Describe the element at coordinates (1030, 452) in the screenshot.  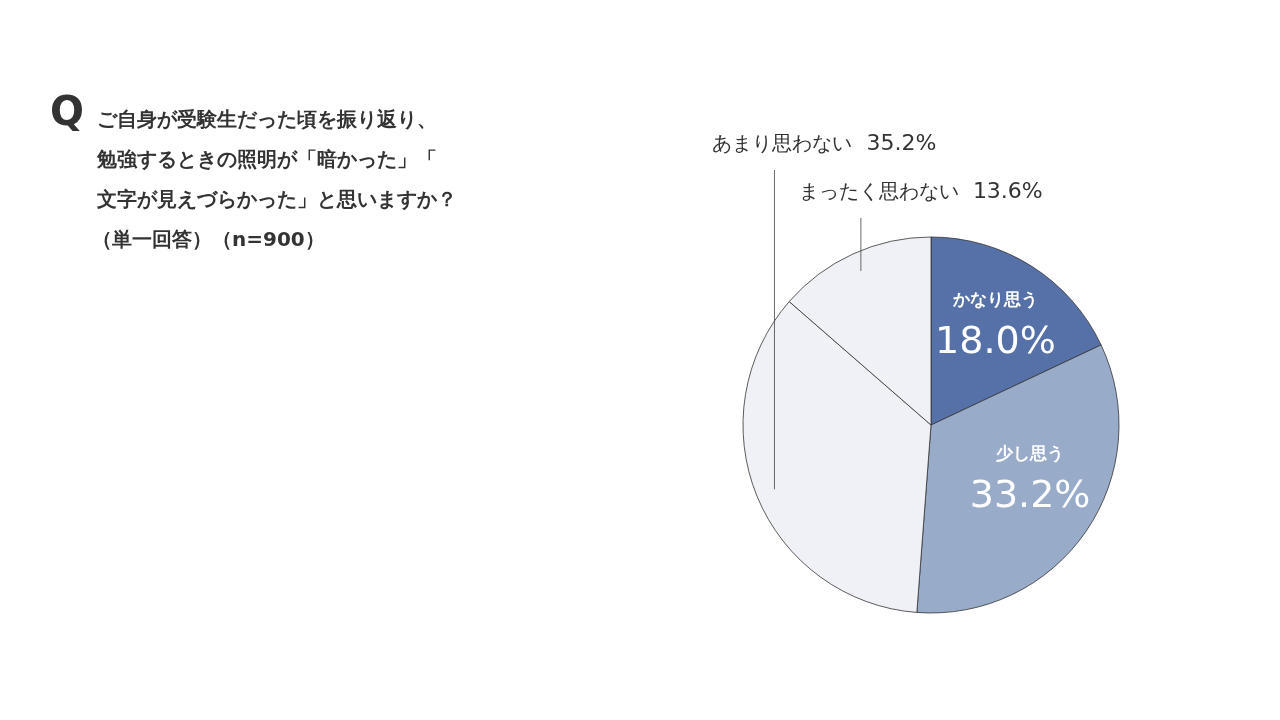
I see `slice-label: 少し思う` at that location.